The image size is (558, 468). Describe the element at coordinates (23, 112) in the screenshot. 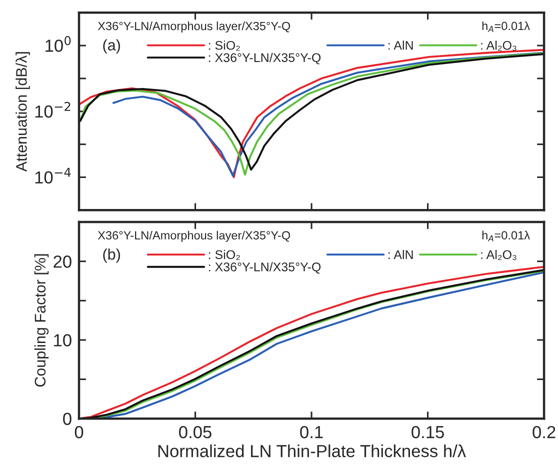

I see `y-axis-title: Attenuation [dB/λ]` at that location.